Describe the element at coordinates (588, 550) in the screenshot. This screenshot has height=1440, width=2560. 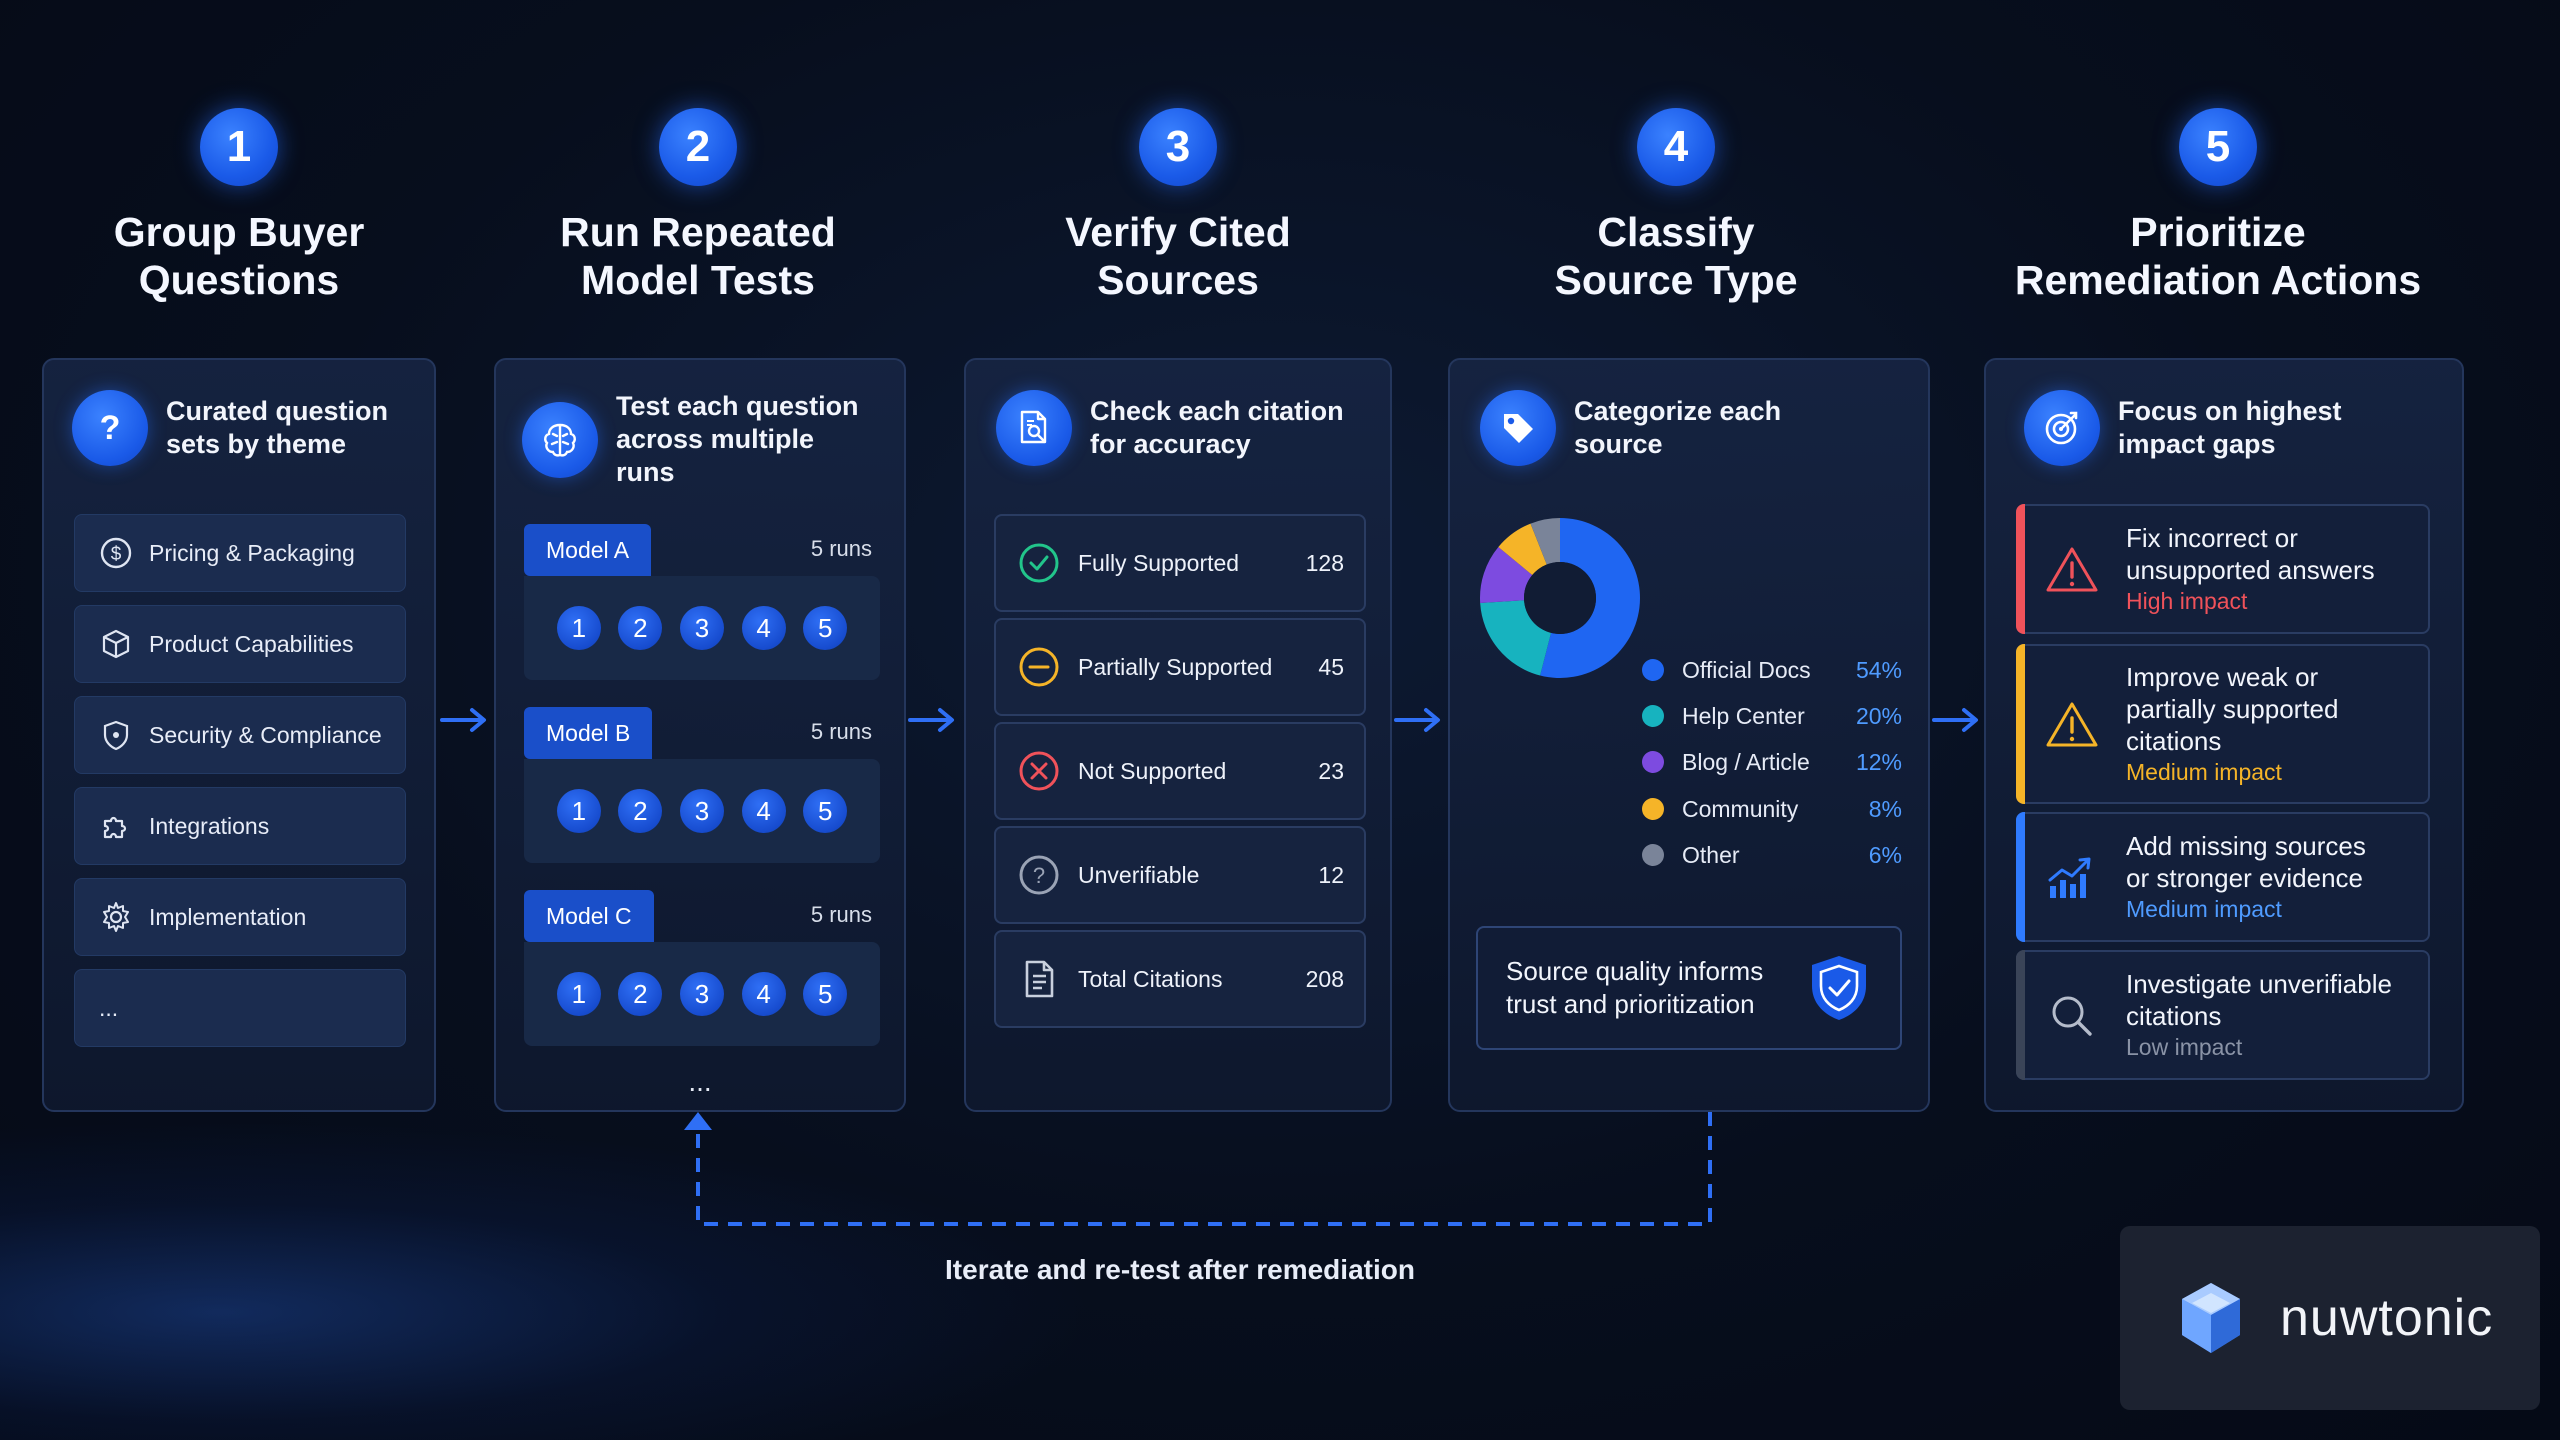
I see `model-name: Model A` at that location.